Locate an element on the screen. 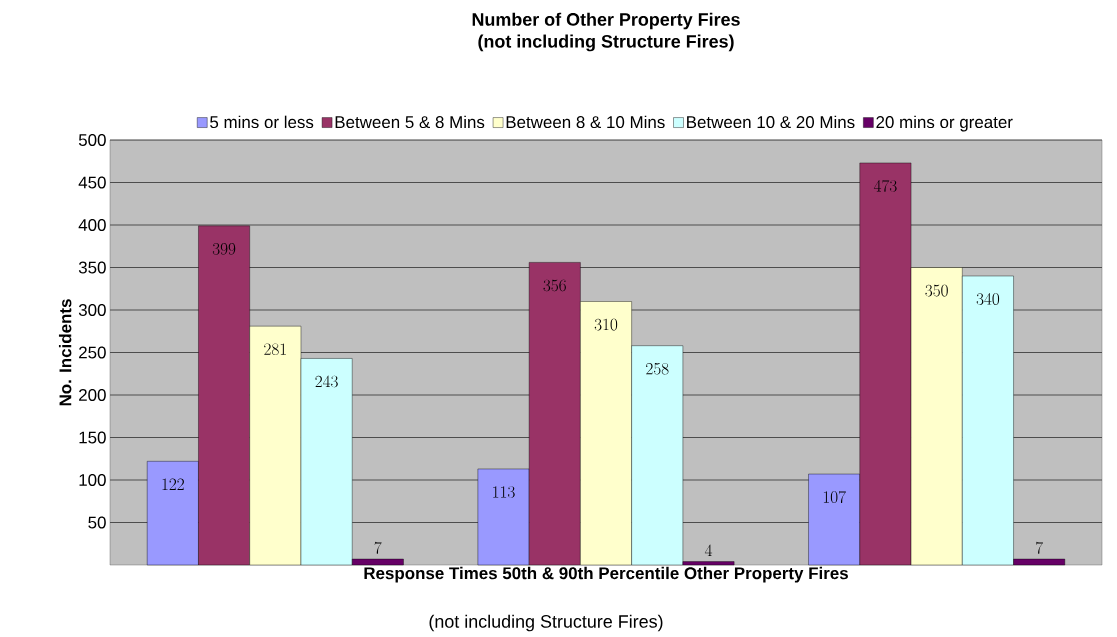  data-label: 350 is located at coordinates (936, 290).